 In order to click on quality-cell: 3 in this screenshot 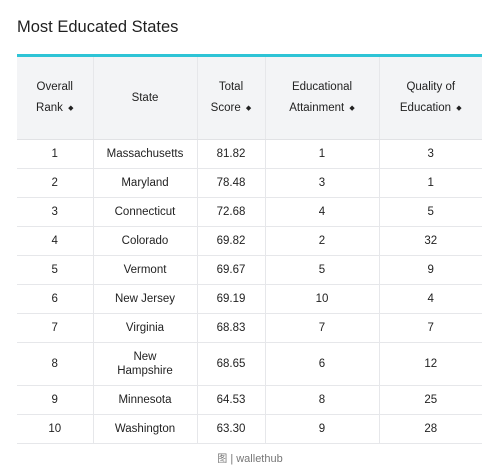, I will do `click(430, 154)`.